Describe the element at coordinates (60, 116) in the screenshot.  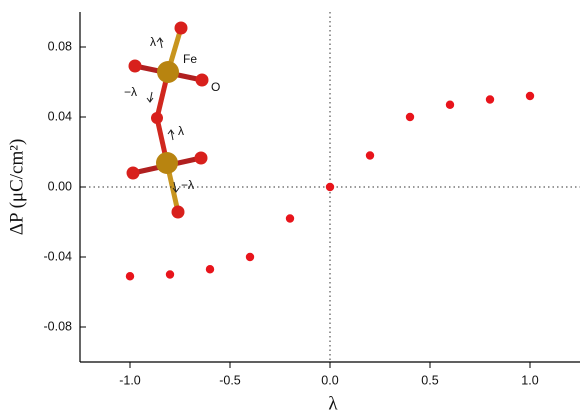
I see `y-tick-label: 0.04` at that location.